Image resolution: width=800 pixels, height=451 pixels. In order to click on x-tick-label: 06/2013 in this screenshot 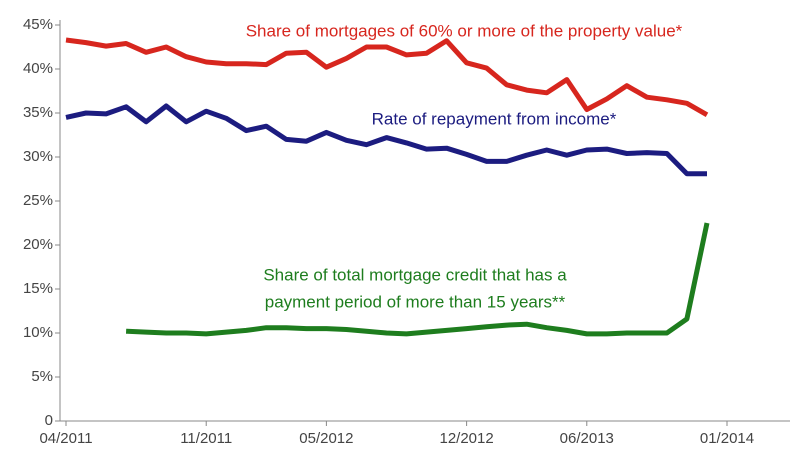, I will do `click(587, 438)`.